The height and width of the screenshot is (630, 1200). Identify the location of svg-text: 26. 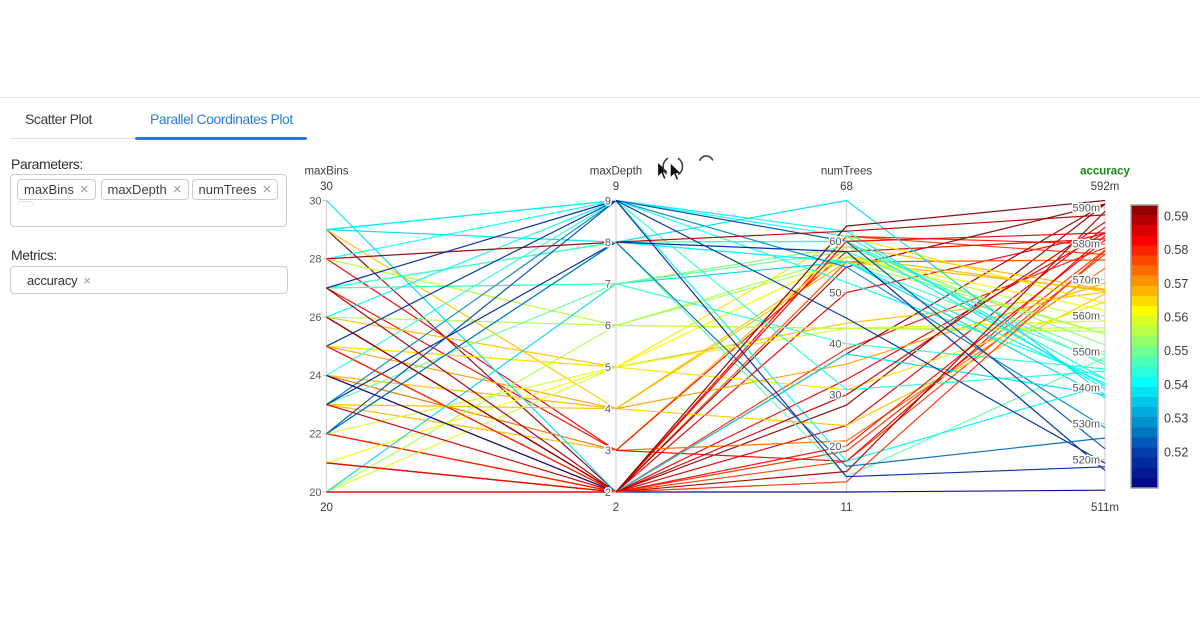
(315, 318).